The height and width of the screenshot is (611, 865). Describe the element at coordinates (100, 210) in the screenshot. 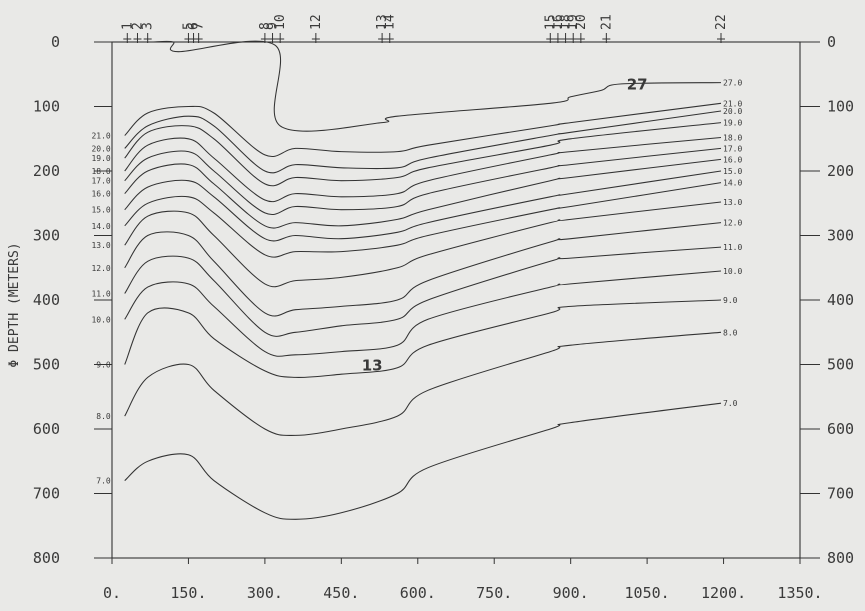

I see `isotherm-label-left: 15.0` at that location.